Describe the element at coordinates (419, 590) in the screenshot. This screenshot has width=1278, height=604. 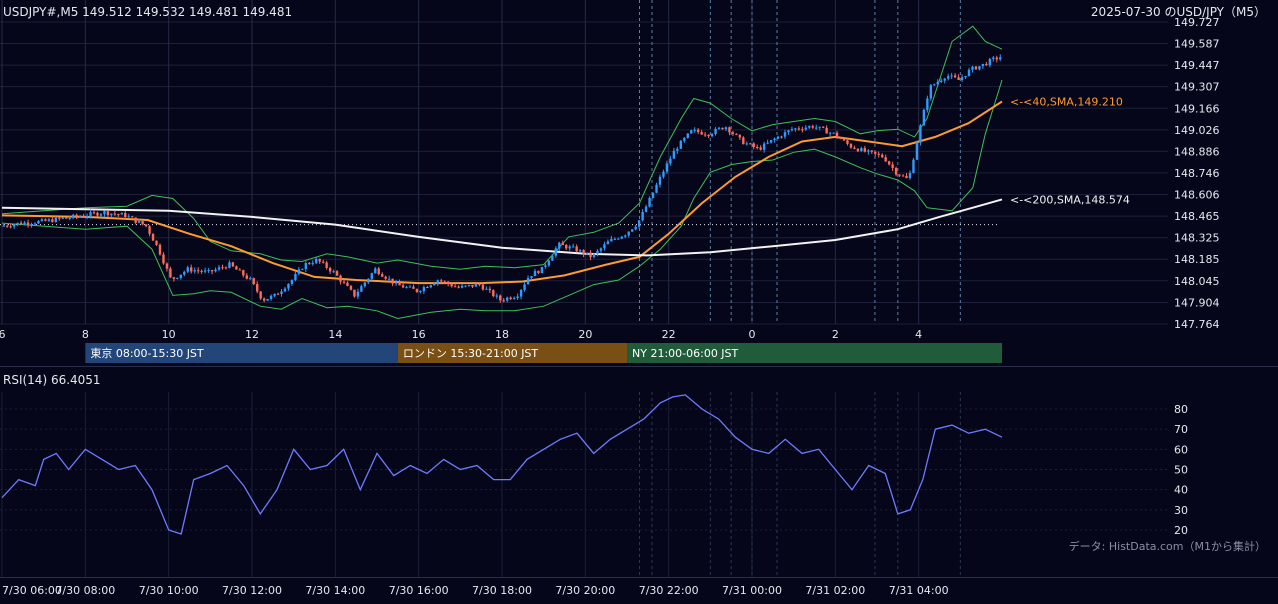
I see `rsi-time-tick-label: 7/30 16:00` at that location.